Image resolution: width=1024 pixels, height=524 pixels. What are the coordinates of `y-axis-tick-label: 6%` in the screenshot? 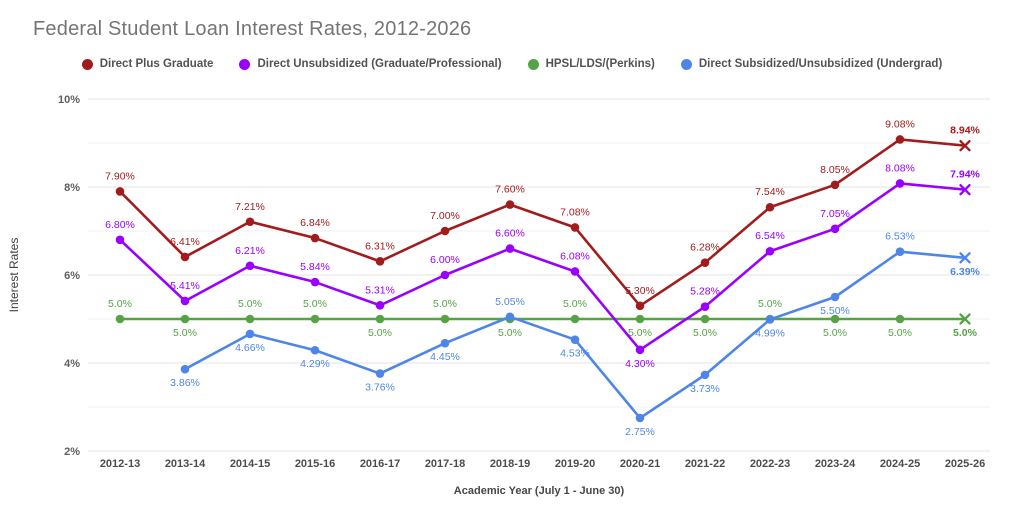 It's located at (72, 276).